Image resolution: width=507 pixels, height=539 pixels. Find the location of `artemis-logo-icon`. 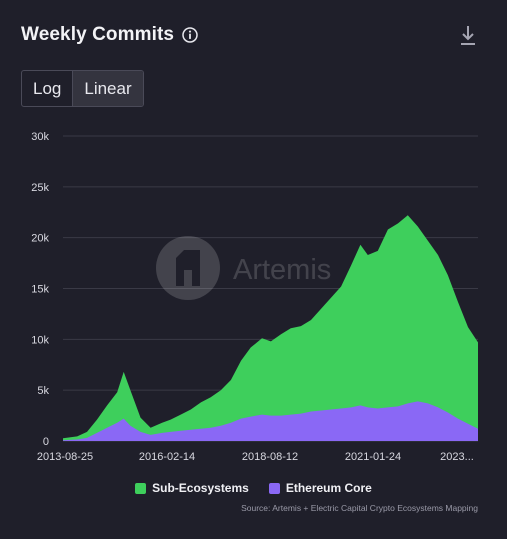

artemis-logo-icon is located at coordinates (188, 268).